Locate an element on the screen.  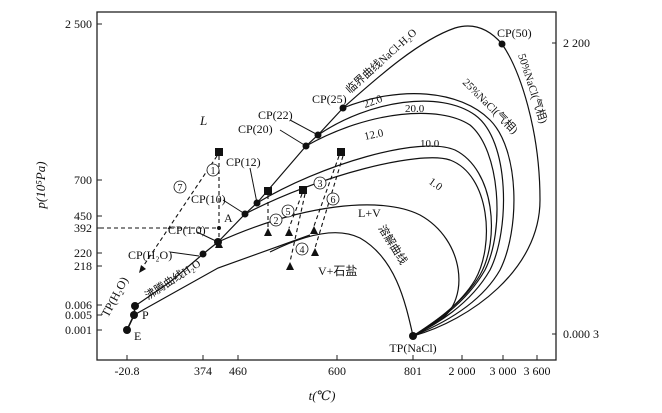
circled-number-5: 5 is located at coordinates (288, 211).